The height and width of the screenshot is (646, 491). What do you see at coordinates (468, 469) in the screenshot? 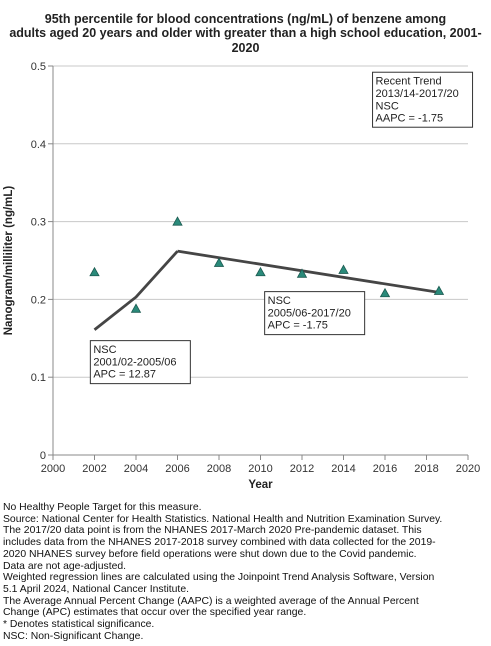
I see `x-tick-label: 2020` at bounding box center [468, 469].